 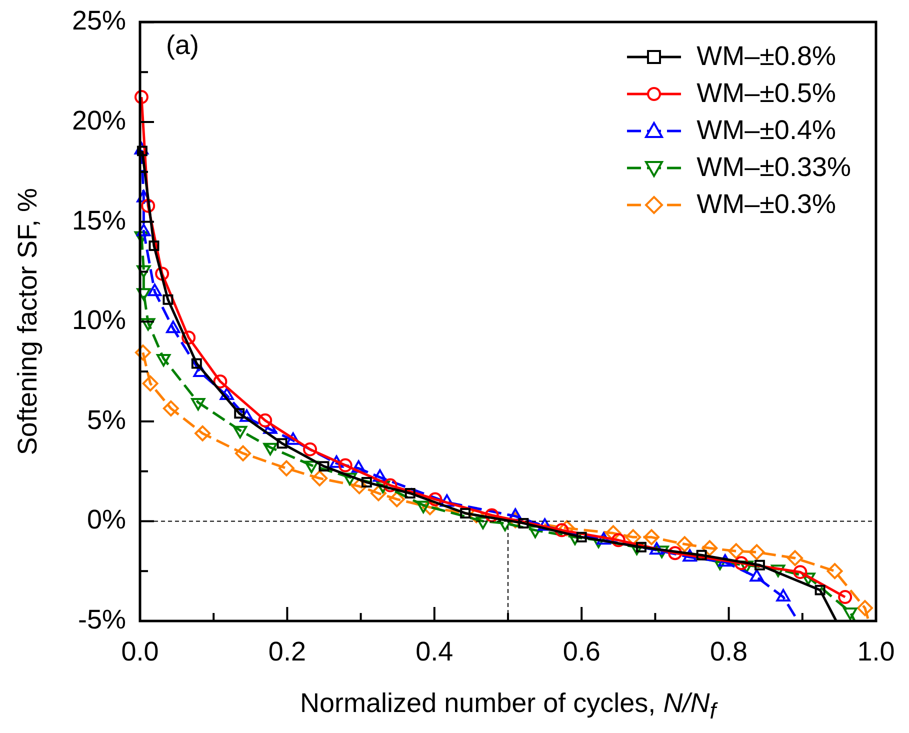 What do you see at coordinates (28, 322) in the screenshot?
I see `y-axis-title: Softening factor SF, %` at bounding box center [28, 322].